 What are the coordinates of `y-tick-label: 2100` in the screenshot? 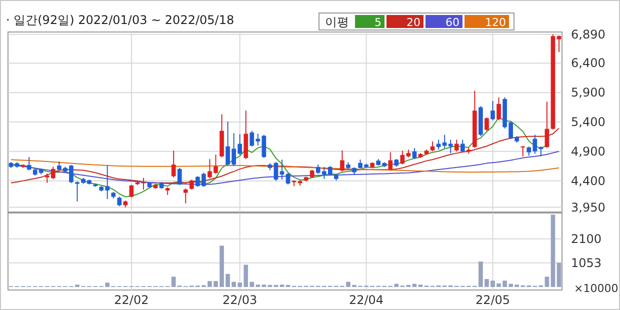 It's located at (586, 239).